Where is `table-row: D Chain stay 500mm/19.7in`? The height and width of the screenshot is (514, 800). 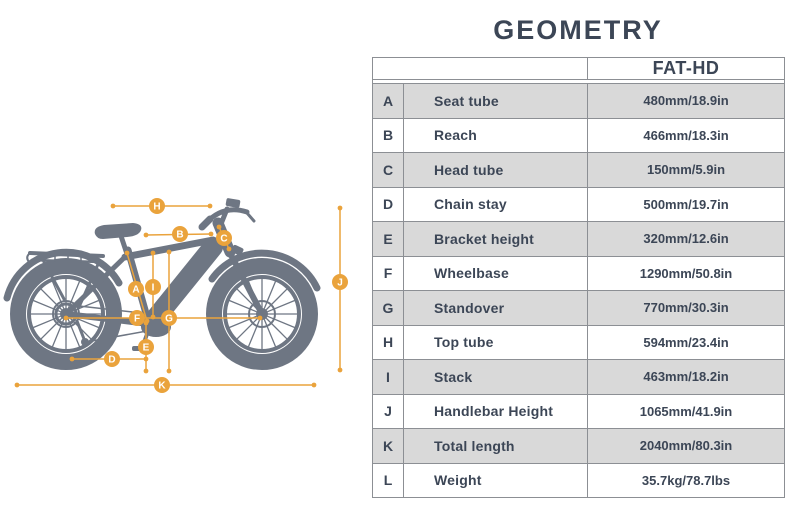
table-row: D Chain stay 500mm/19.7in is located at coordinates (578, 204).